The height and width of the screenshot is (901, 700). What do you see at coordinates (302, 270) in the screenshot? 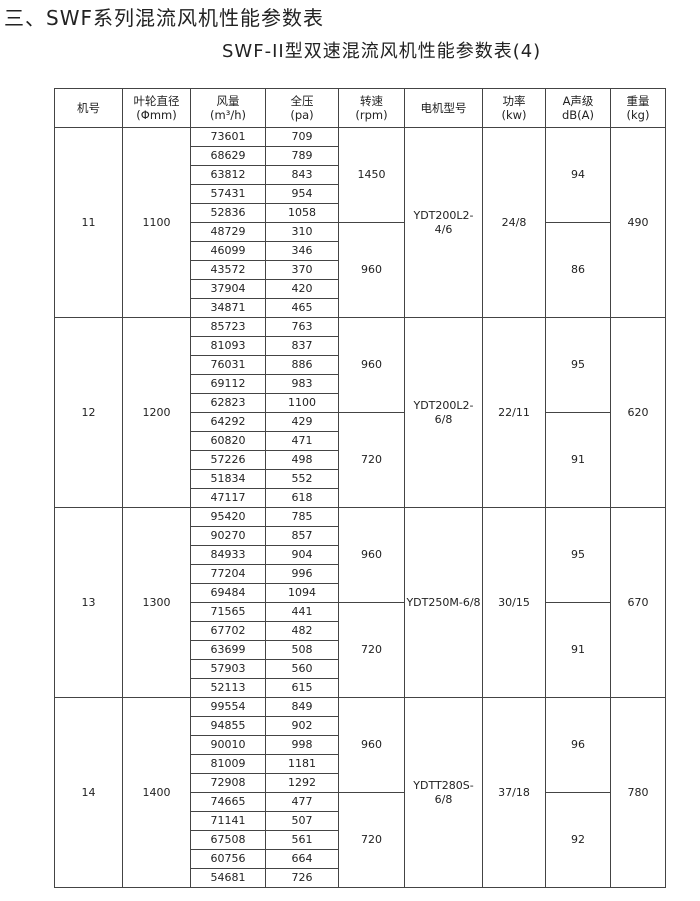
I see `pressure-cell: 370` at bounding box center [302, 270].